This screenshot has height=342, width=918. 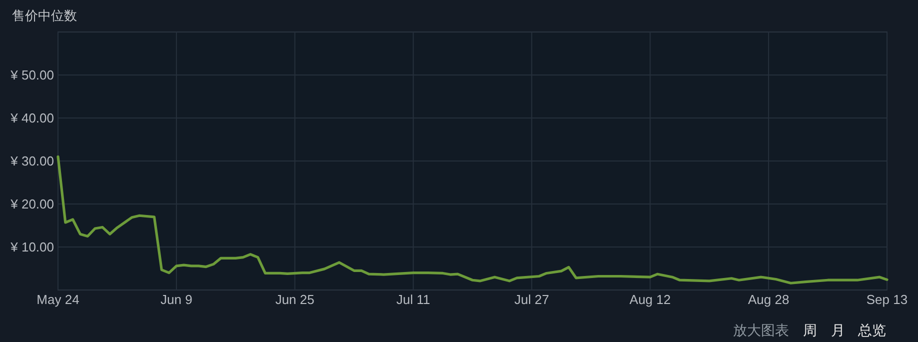 I want to click on y-tick-label: ¥ 40.00, so click(x=32, y=118).